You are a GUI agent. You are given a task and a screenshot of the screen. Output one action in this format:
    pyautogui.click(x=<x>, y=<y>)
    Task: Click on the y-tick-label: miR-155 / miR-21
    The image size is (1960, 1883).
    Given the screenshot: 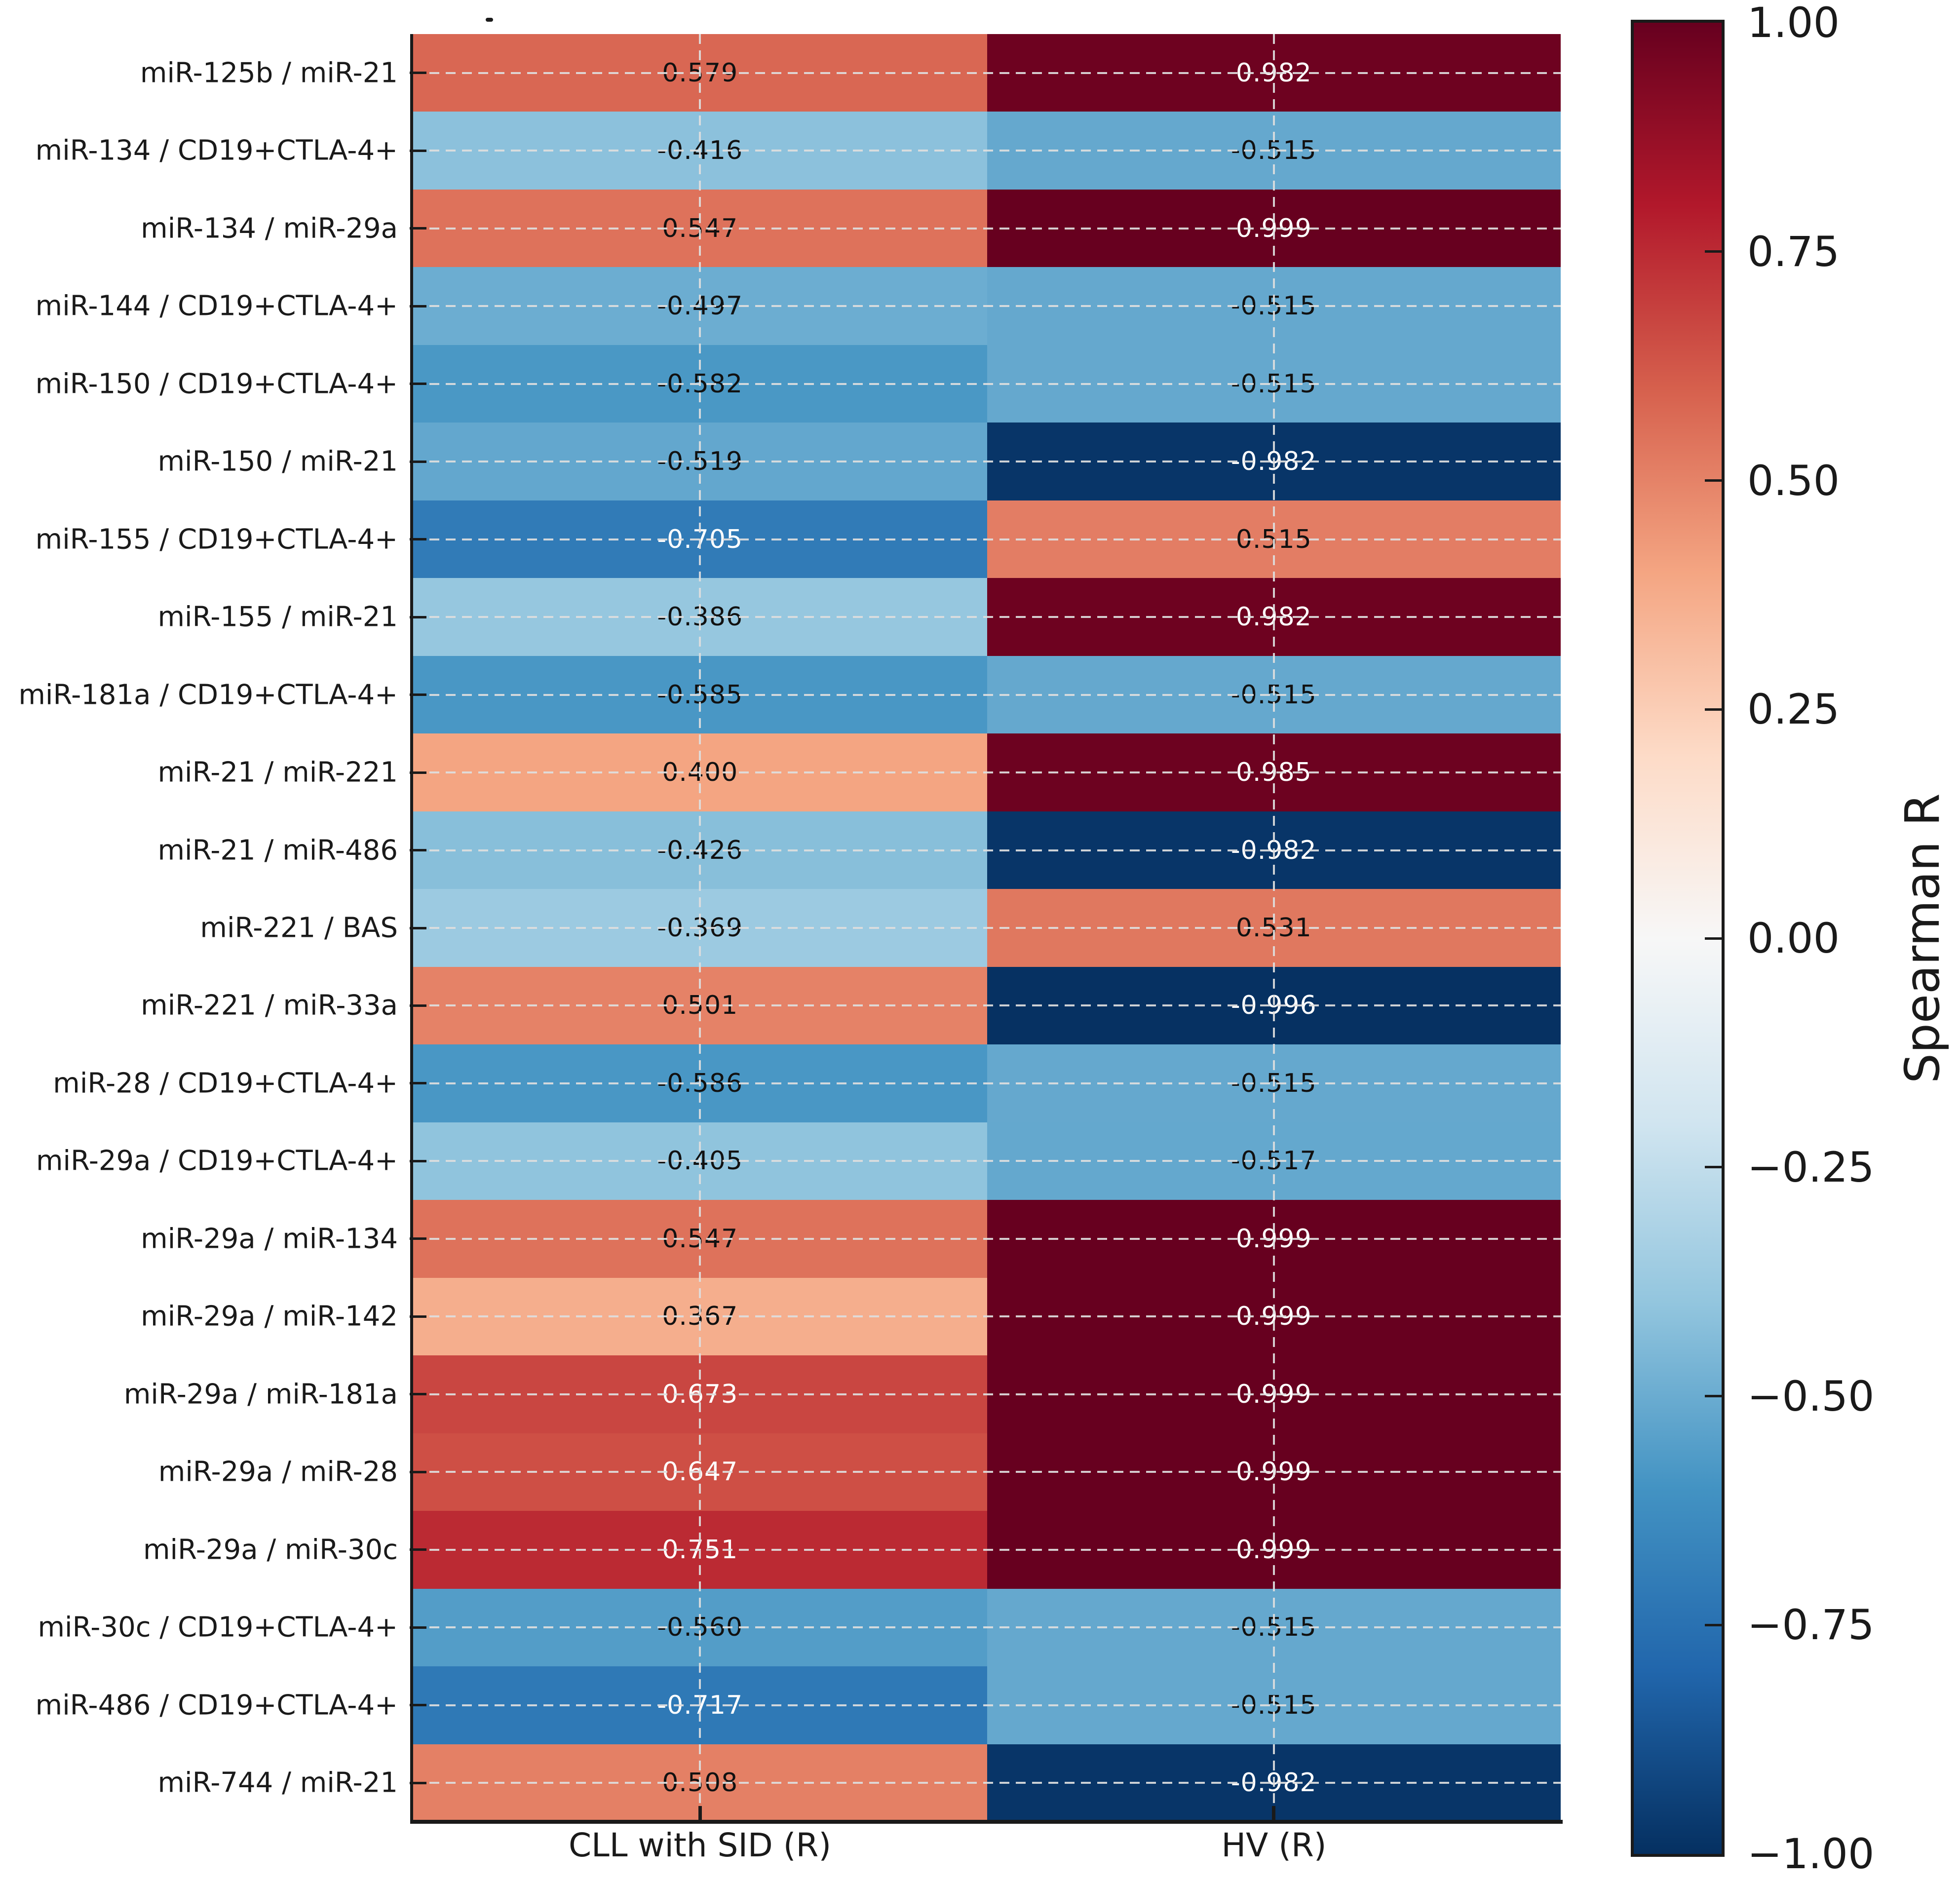 What is the action you would take?
    pyautogui.click(x=277, y=617)
    